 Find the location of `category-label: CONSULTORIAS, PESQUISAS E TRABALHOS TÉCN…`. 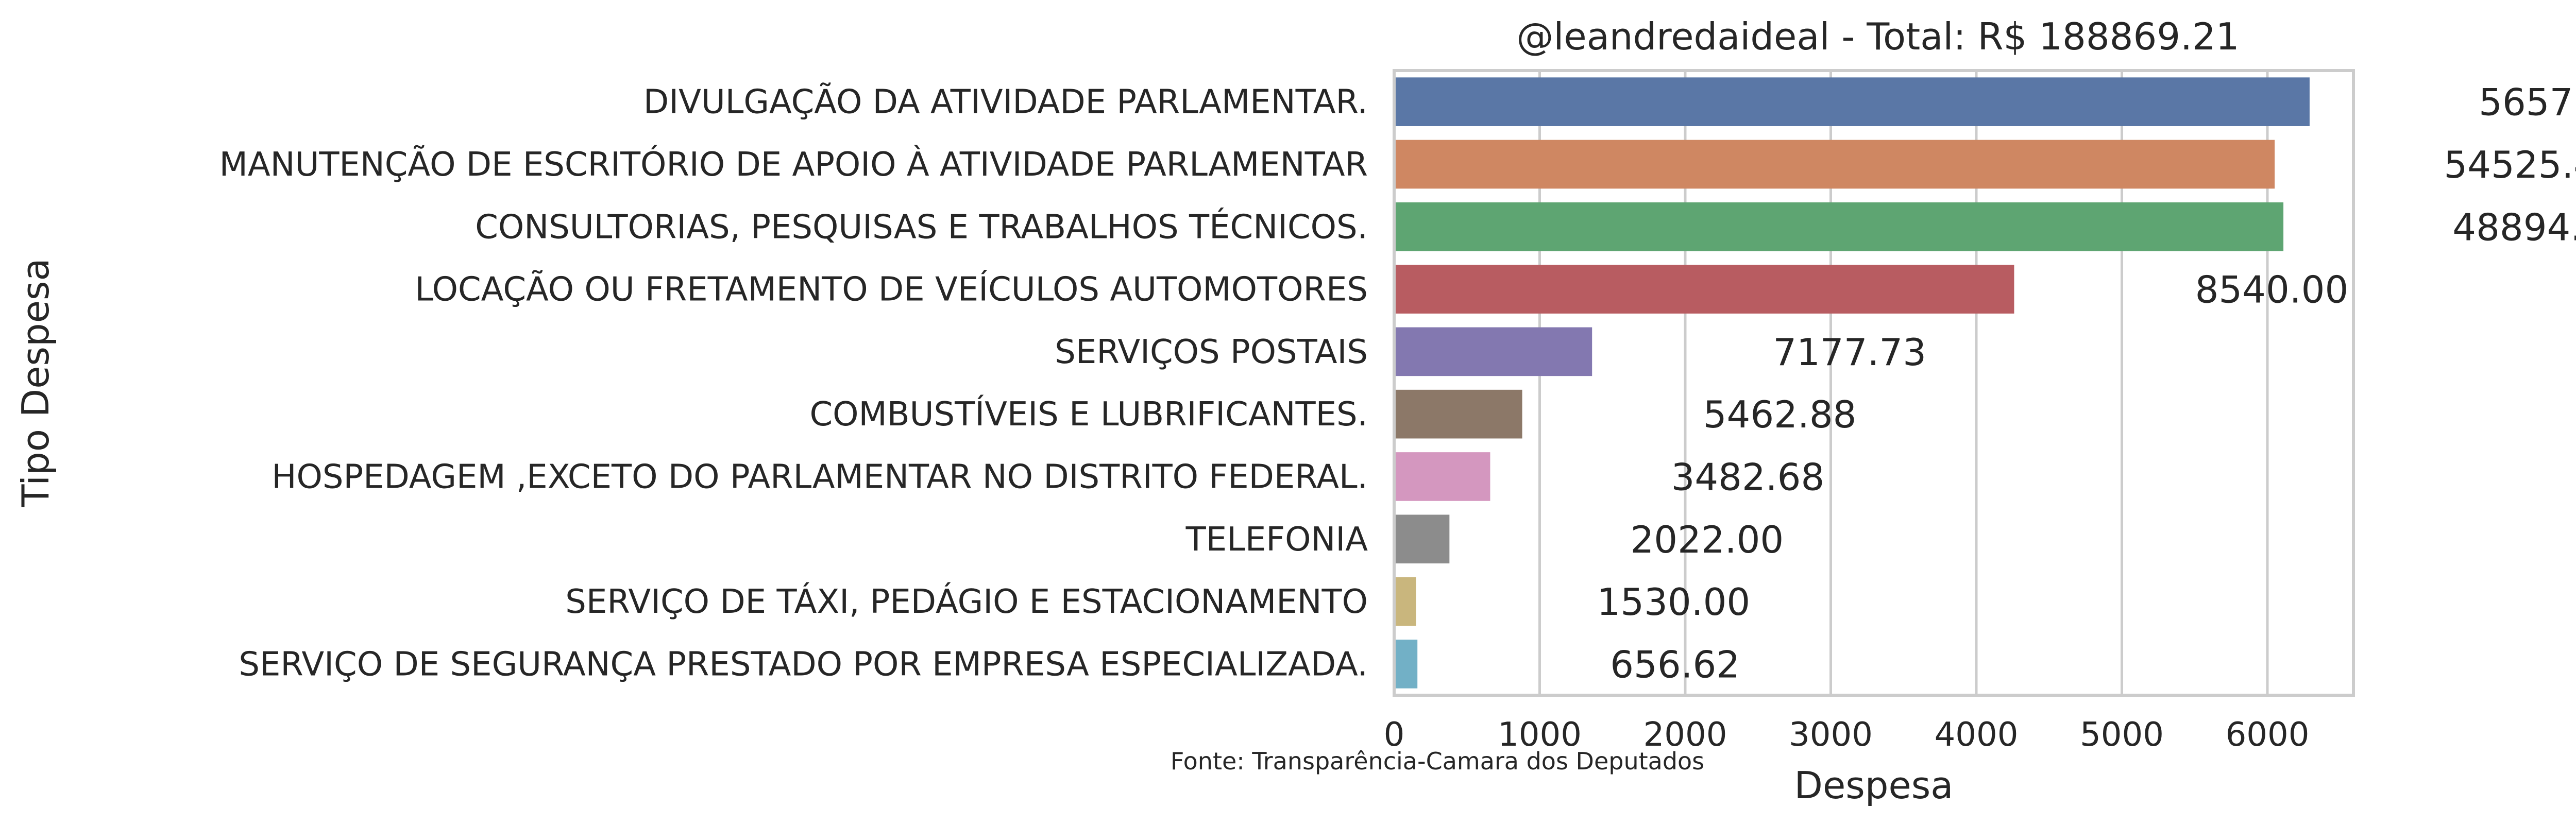

category-label: CONSULTORIAS, PESQUISAS E TRABALHOS TÉCN… is located at coordinates (921, 226).